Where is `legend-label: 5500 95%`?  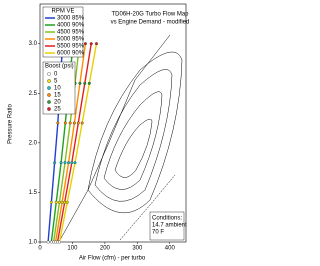 legend-label: 5500 95% is located at coordinates (71, 47).